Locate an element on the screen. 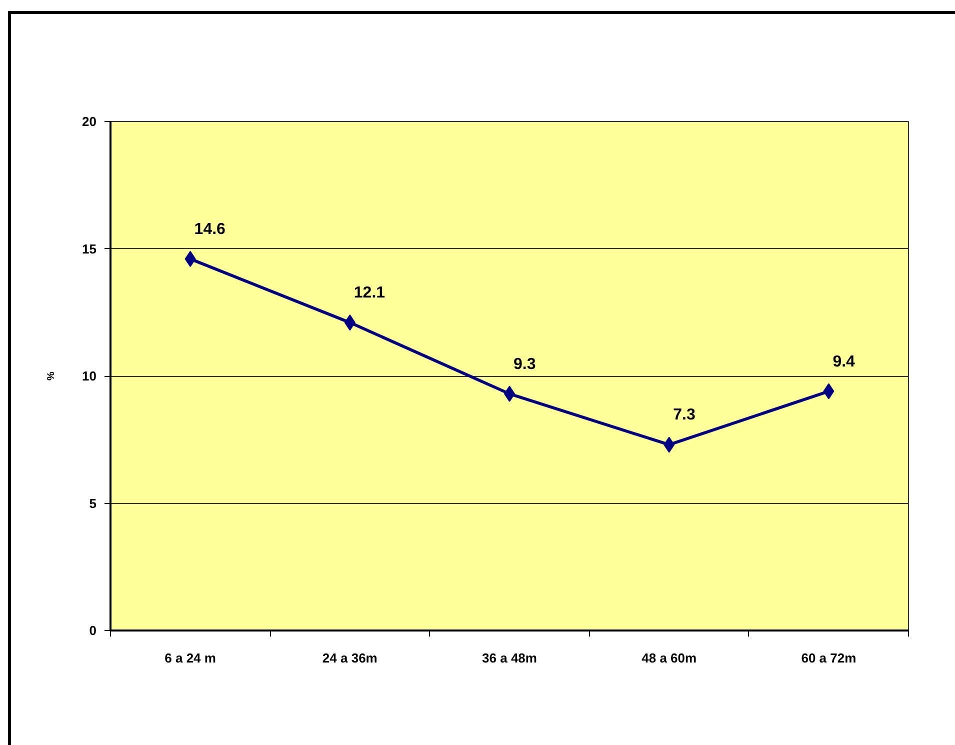  x-tick-label: 6 a 24 m is located at coordinates (190, 658).